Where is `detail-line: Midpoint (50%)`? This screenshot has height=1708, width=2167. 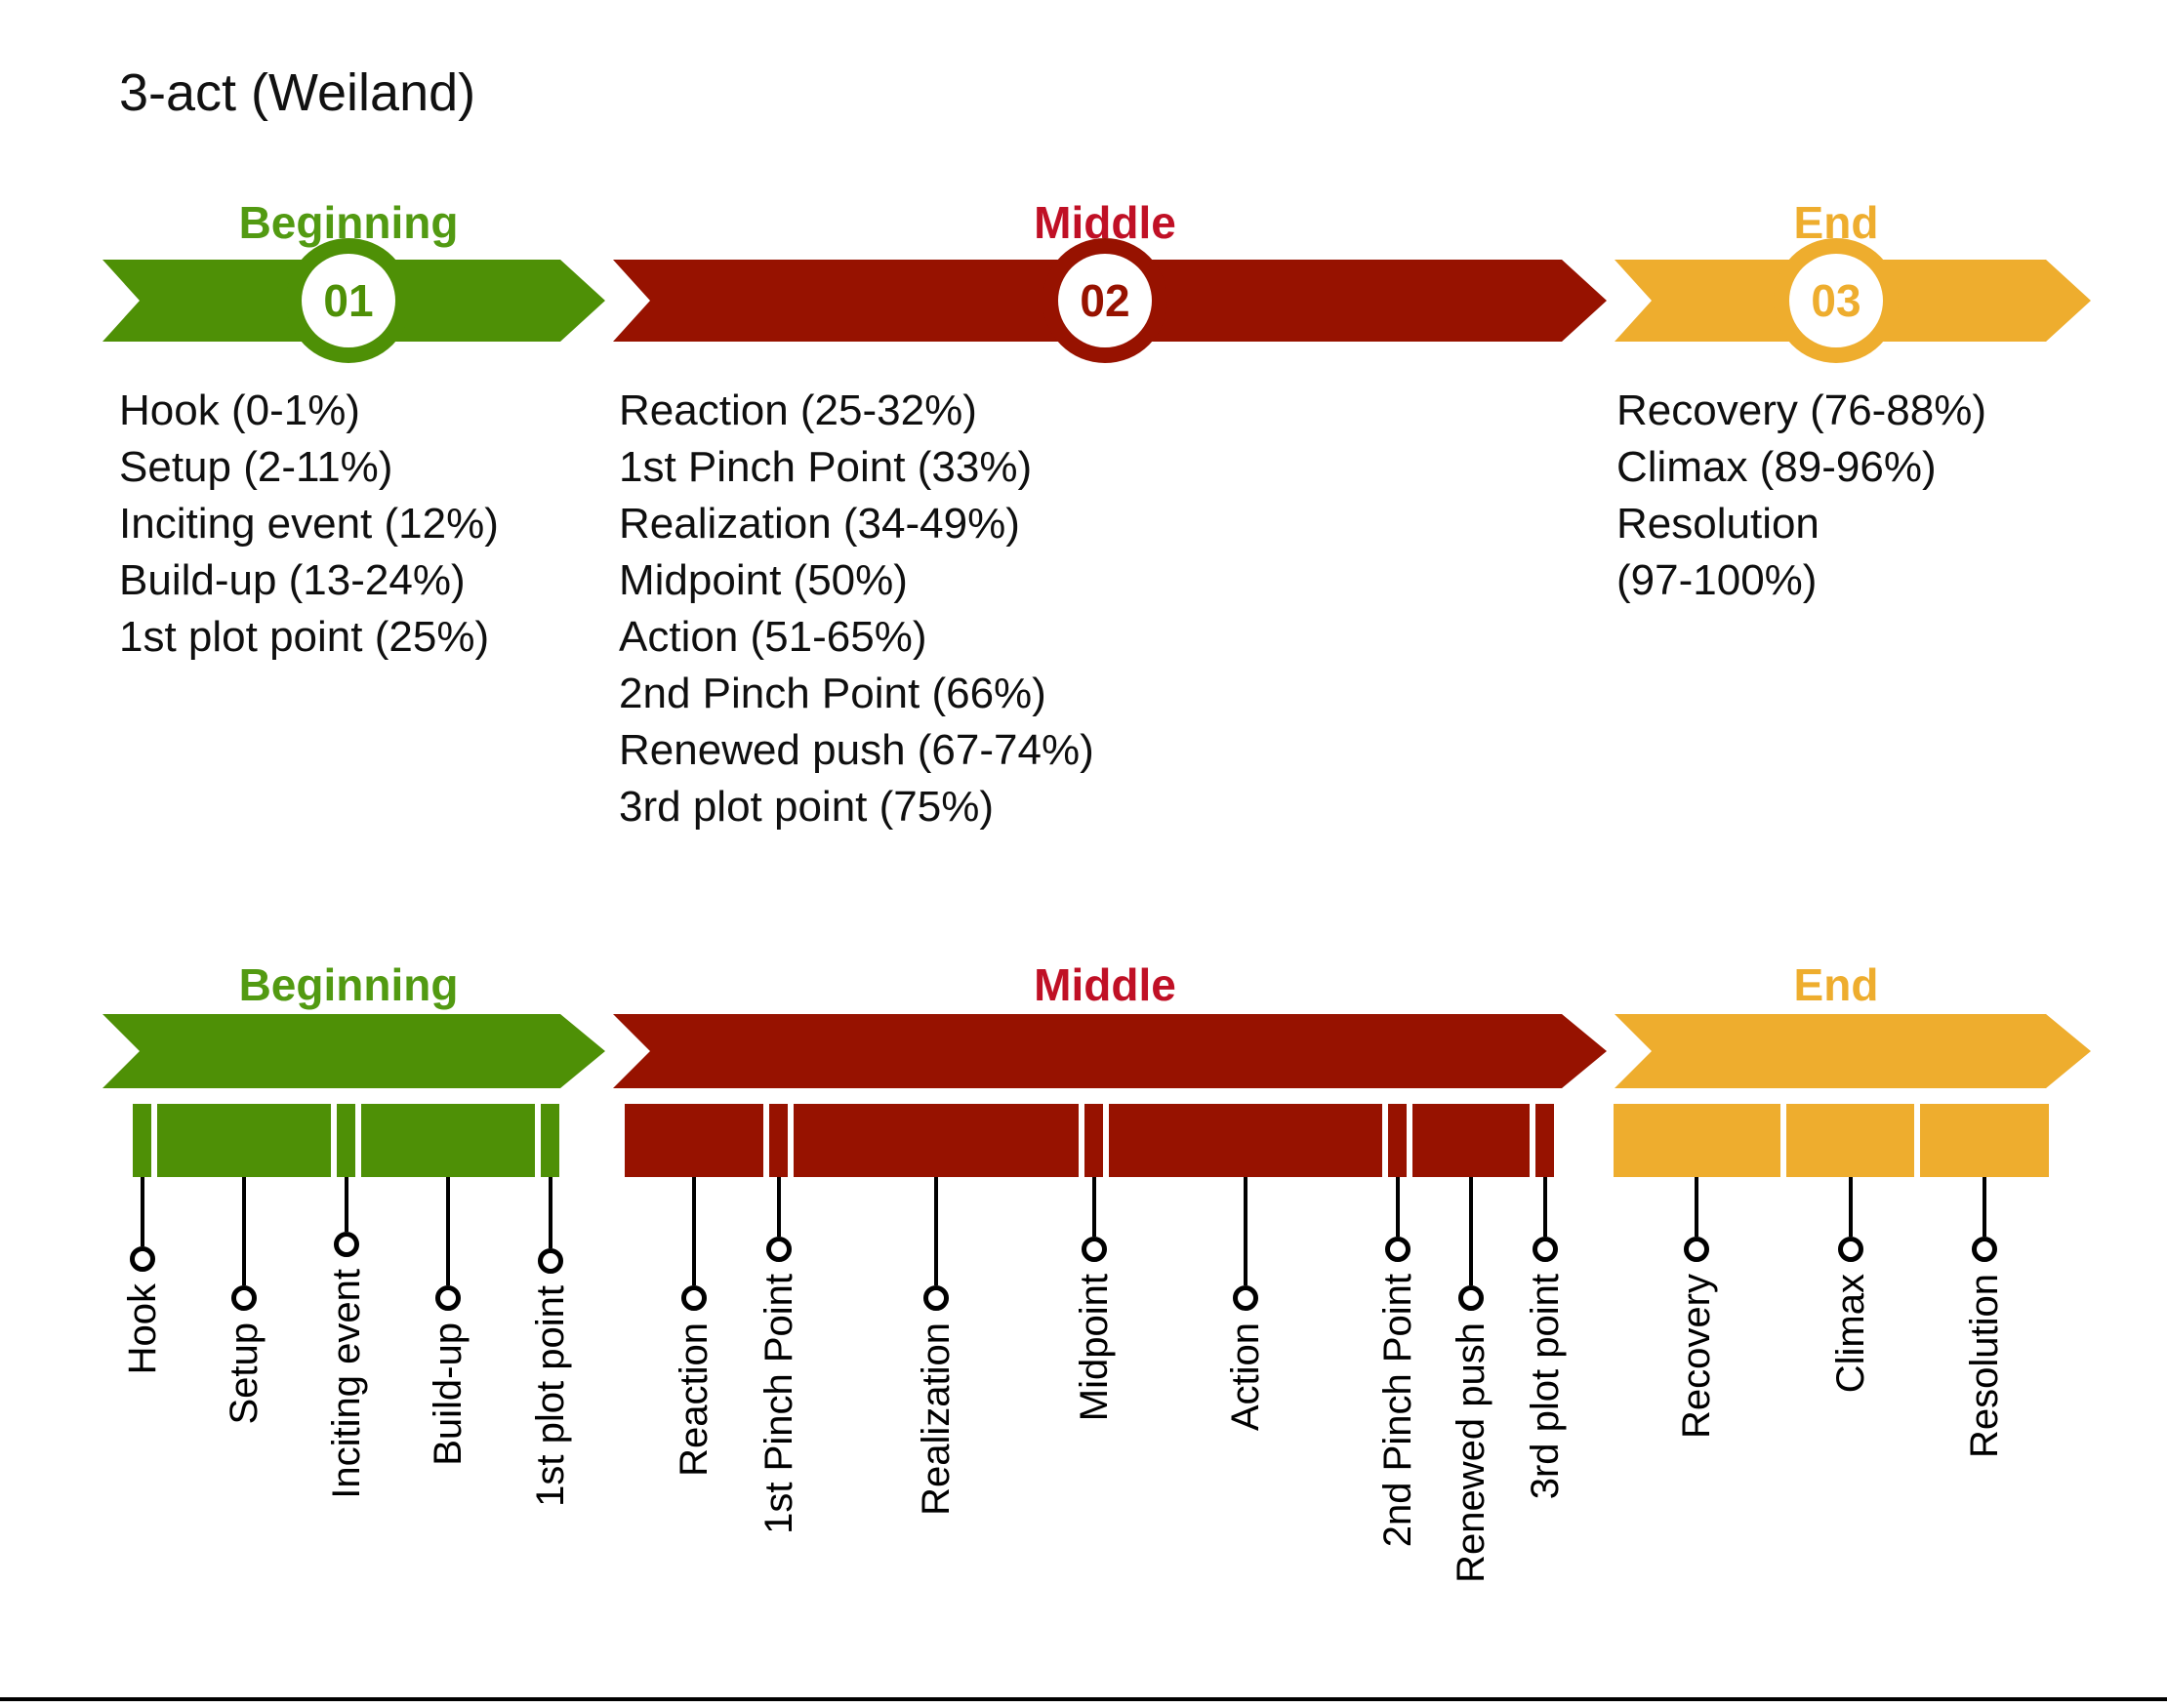
detail-line: Midpoint (50%) is located at coordinates (763, 580).